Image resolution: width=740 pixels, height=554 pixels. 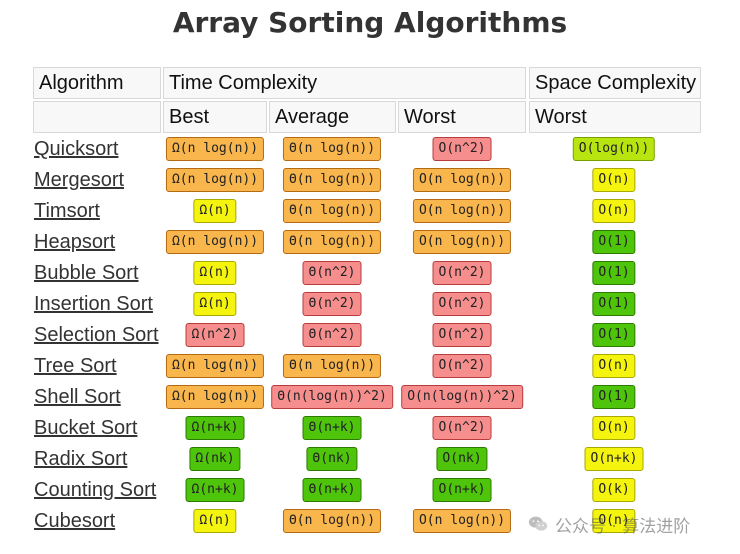 I want to click on wechat-icon, so click(x=538, y=523).